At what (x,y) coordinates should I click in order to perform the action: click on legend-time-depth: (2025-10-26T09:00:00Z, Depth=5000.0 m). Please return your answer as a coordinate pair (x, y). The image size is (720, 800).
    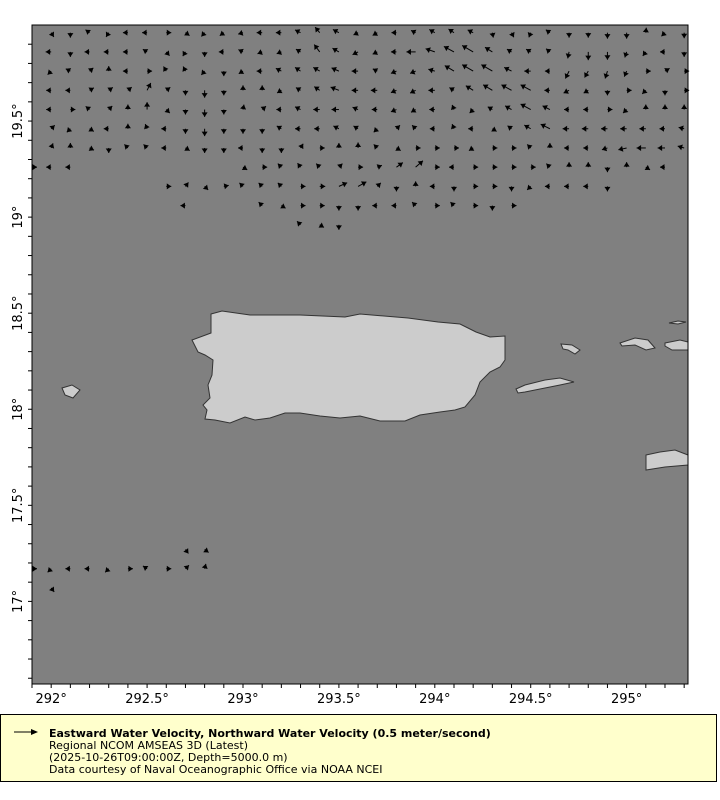
    Looking at the image, I should click on (168, 757).